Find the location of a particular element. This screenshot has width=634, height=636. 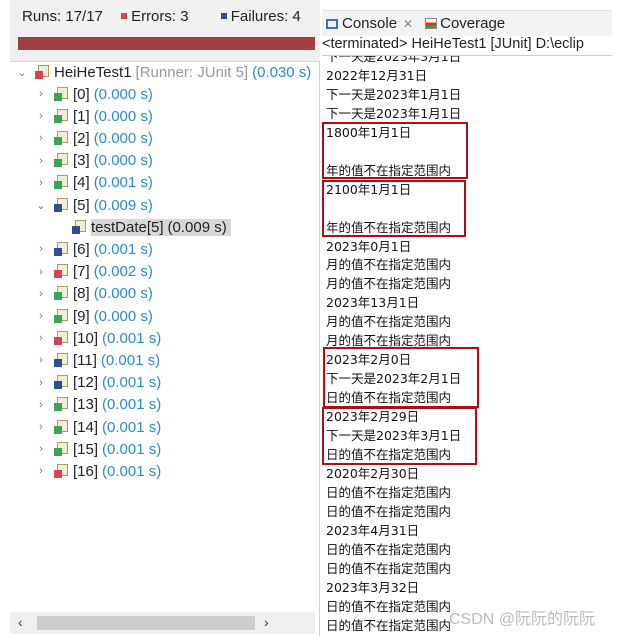

scroll-right-icon: › is located at coordinates (266, 622).